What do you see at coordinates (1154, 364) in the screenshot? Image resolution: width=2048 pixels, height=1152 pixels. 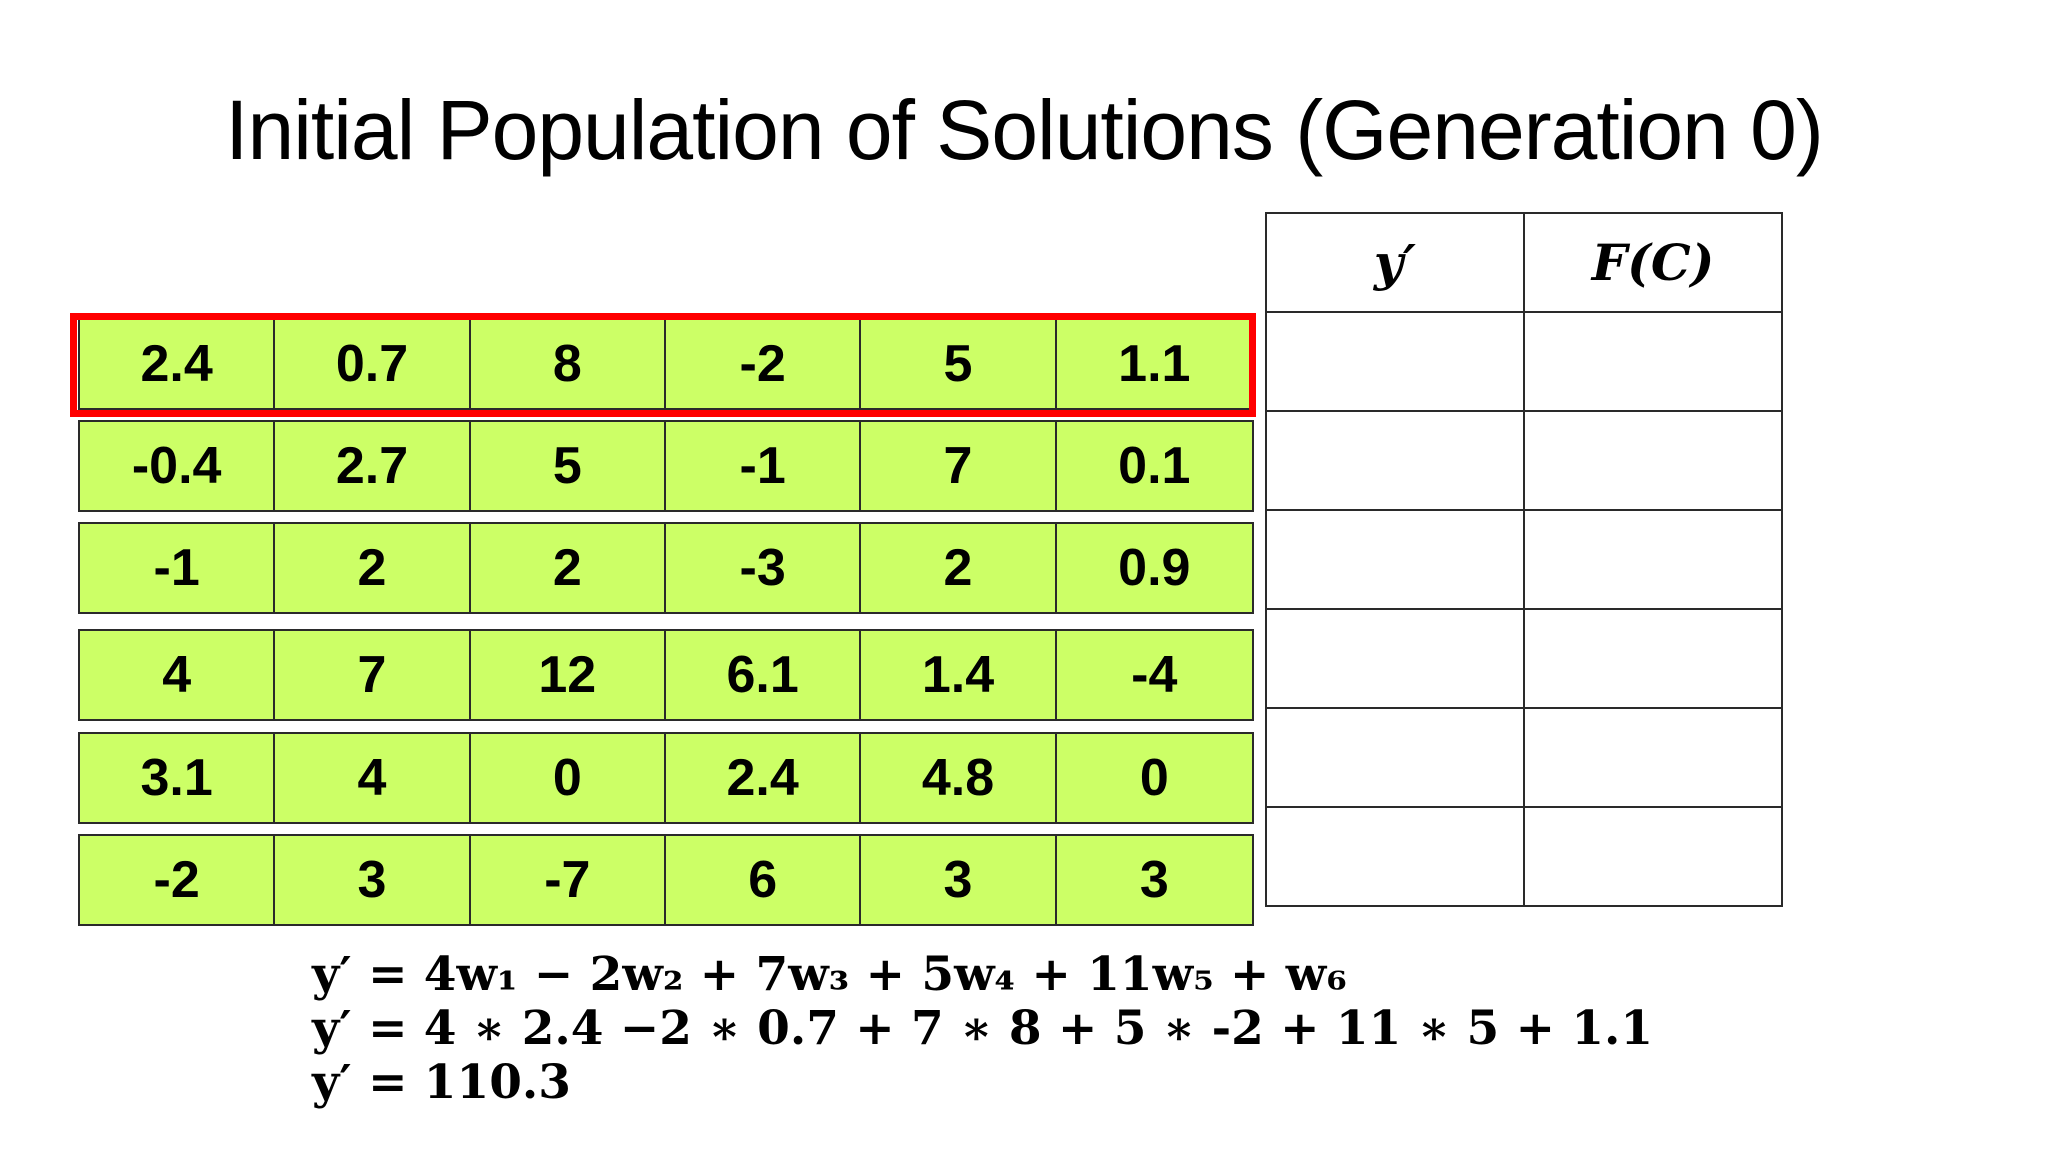 I see `gene-cell: 1.1` at bounding box center [1154, 364].